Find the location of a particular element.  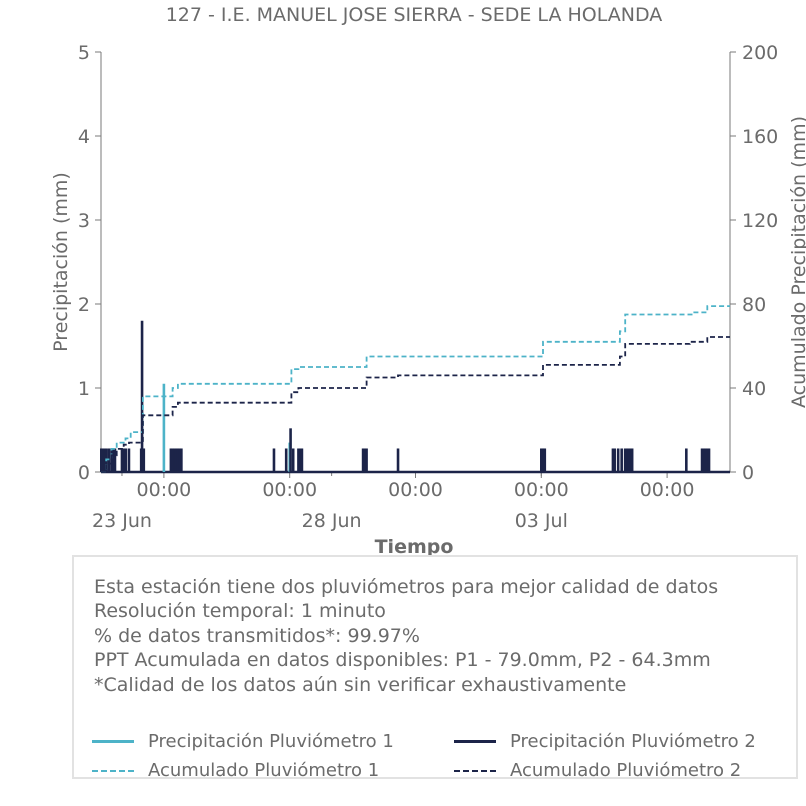

legend-item-acc2: Acumulado Pluviómetro 2 is located at coordinates (597, 770).